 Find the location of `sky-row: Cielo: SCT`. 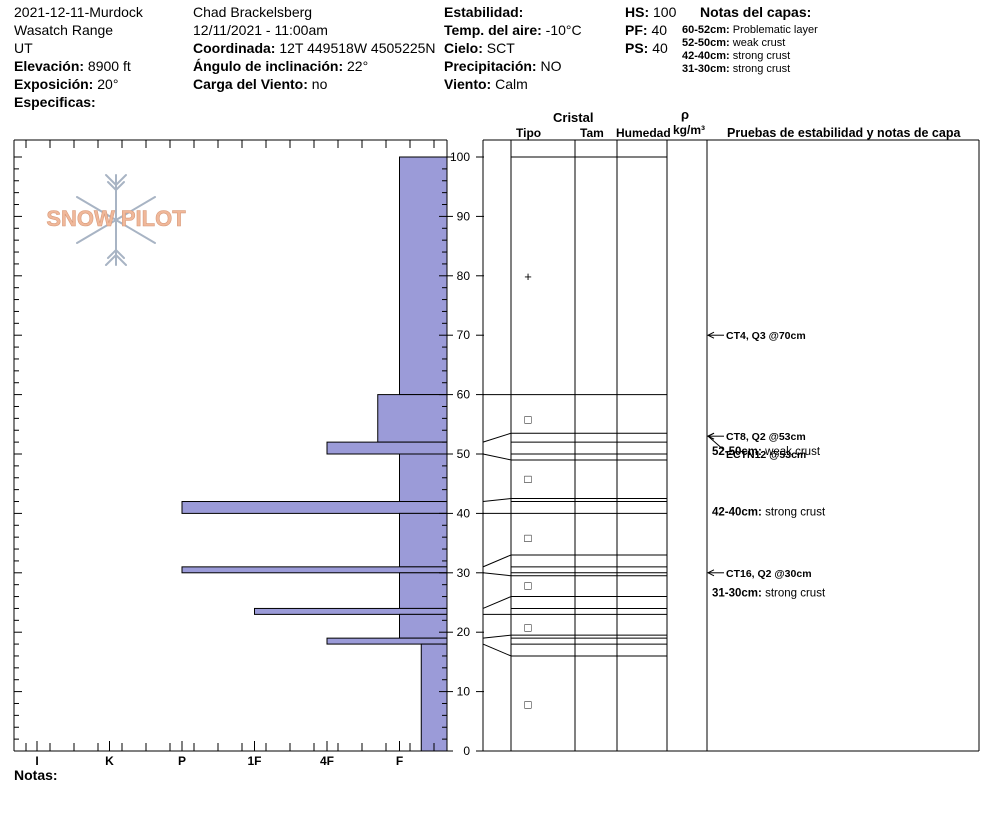

sky-row: Cielo: SCT is located at coordinates (479, 48).